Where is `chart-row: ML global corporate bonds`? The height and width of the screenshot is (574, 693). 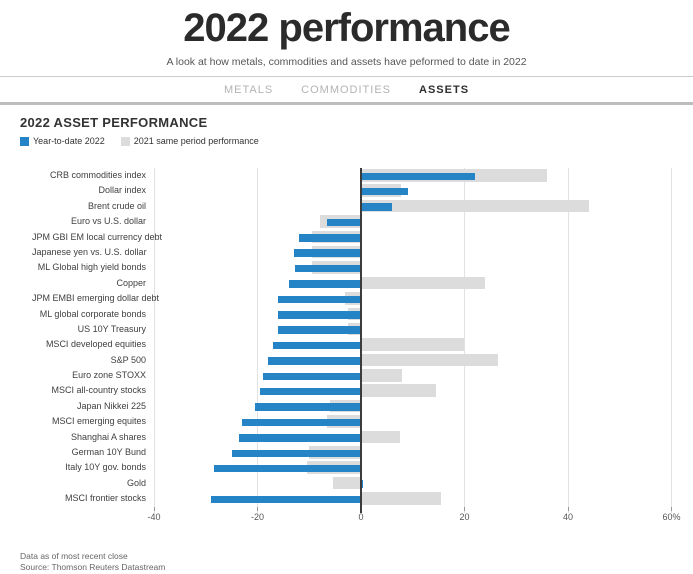 chart-row: ML global corporate bonds is located at coordinates (359, 314).